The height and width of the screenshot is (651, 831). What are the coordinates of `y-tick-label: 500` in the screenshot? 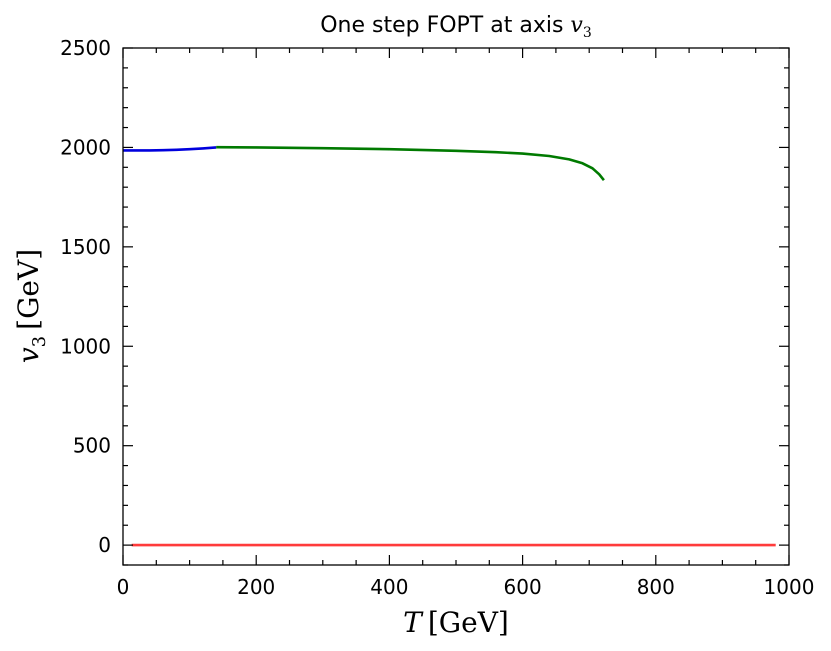 It's located at (92, 446).